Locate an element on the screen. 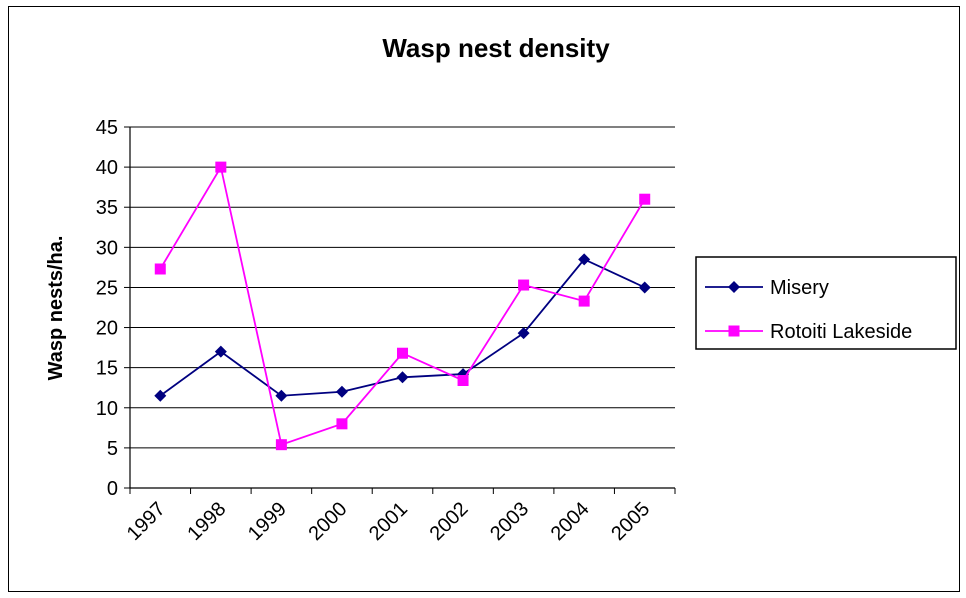 The image size is (966, 598). legend-item: Rotoiti Lakeside is located at coordinates (808, 332).